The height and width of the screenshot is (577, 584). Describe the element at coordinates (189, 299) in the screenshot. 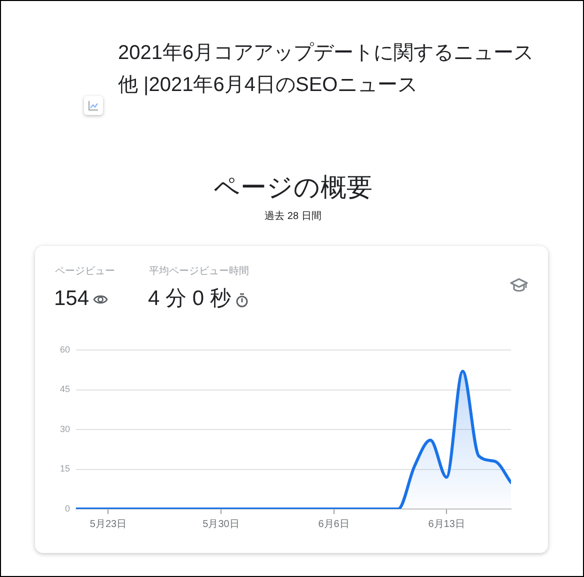

I see `text: 4 分 0 秒` at that location.